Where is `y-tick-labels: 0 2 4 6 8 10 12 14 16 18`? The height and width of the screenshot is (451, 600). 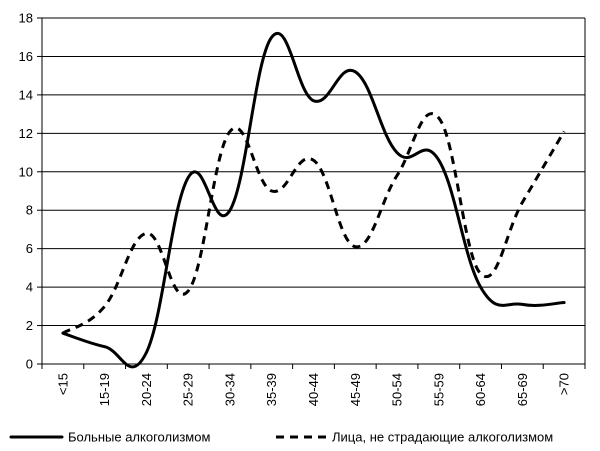 y-tick-labels: 0 2 4 6 8 10 12 14 16 18 is located at coordinates (26, 191).